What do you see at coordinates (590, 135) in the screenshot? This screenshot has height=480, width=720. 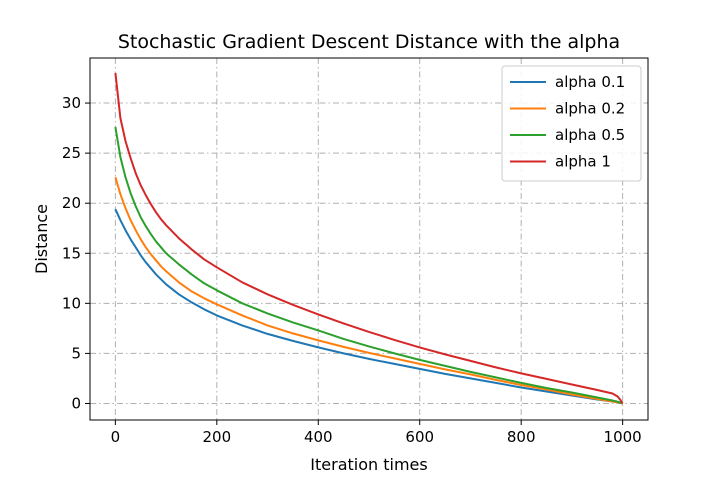 I see `legend-label: alpha 0.5` at bounding box center [590, 135].